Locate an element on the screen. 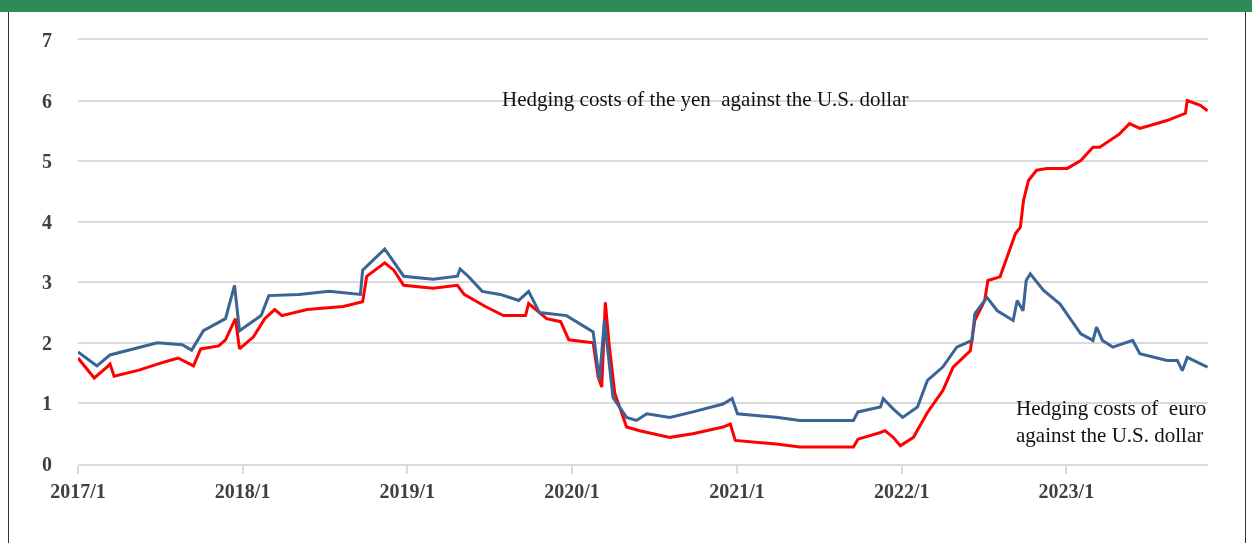 The image size is (1252, 543). y-tick-label: 3 is located at coordinates (47, 282).